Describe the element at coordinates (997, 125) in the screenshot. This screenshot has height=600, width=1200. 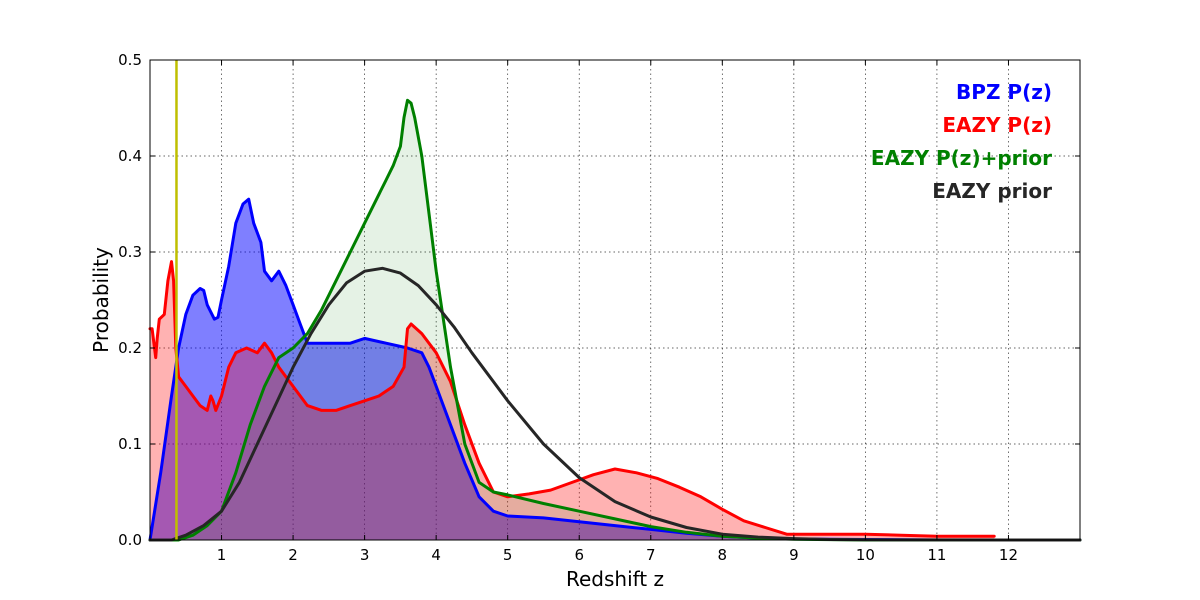
I see `legend-entry-eazy-p-z: EAZY P(z)` at that location.